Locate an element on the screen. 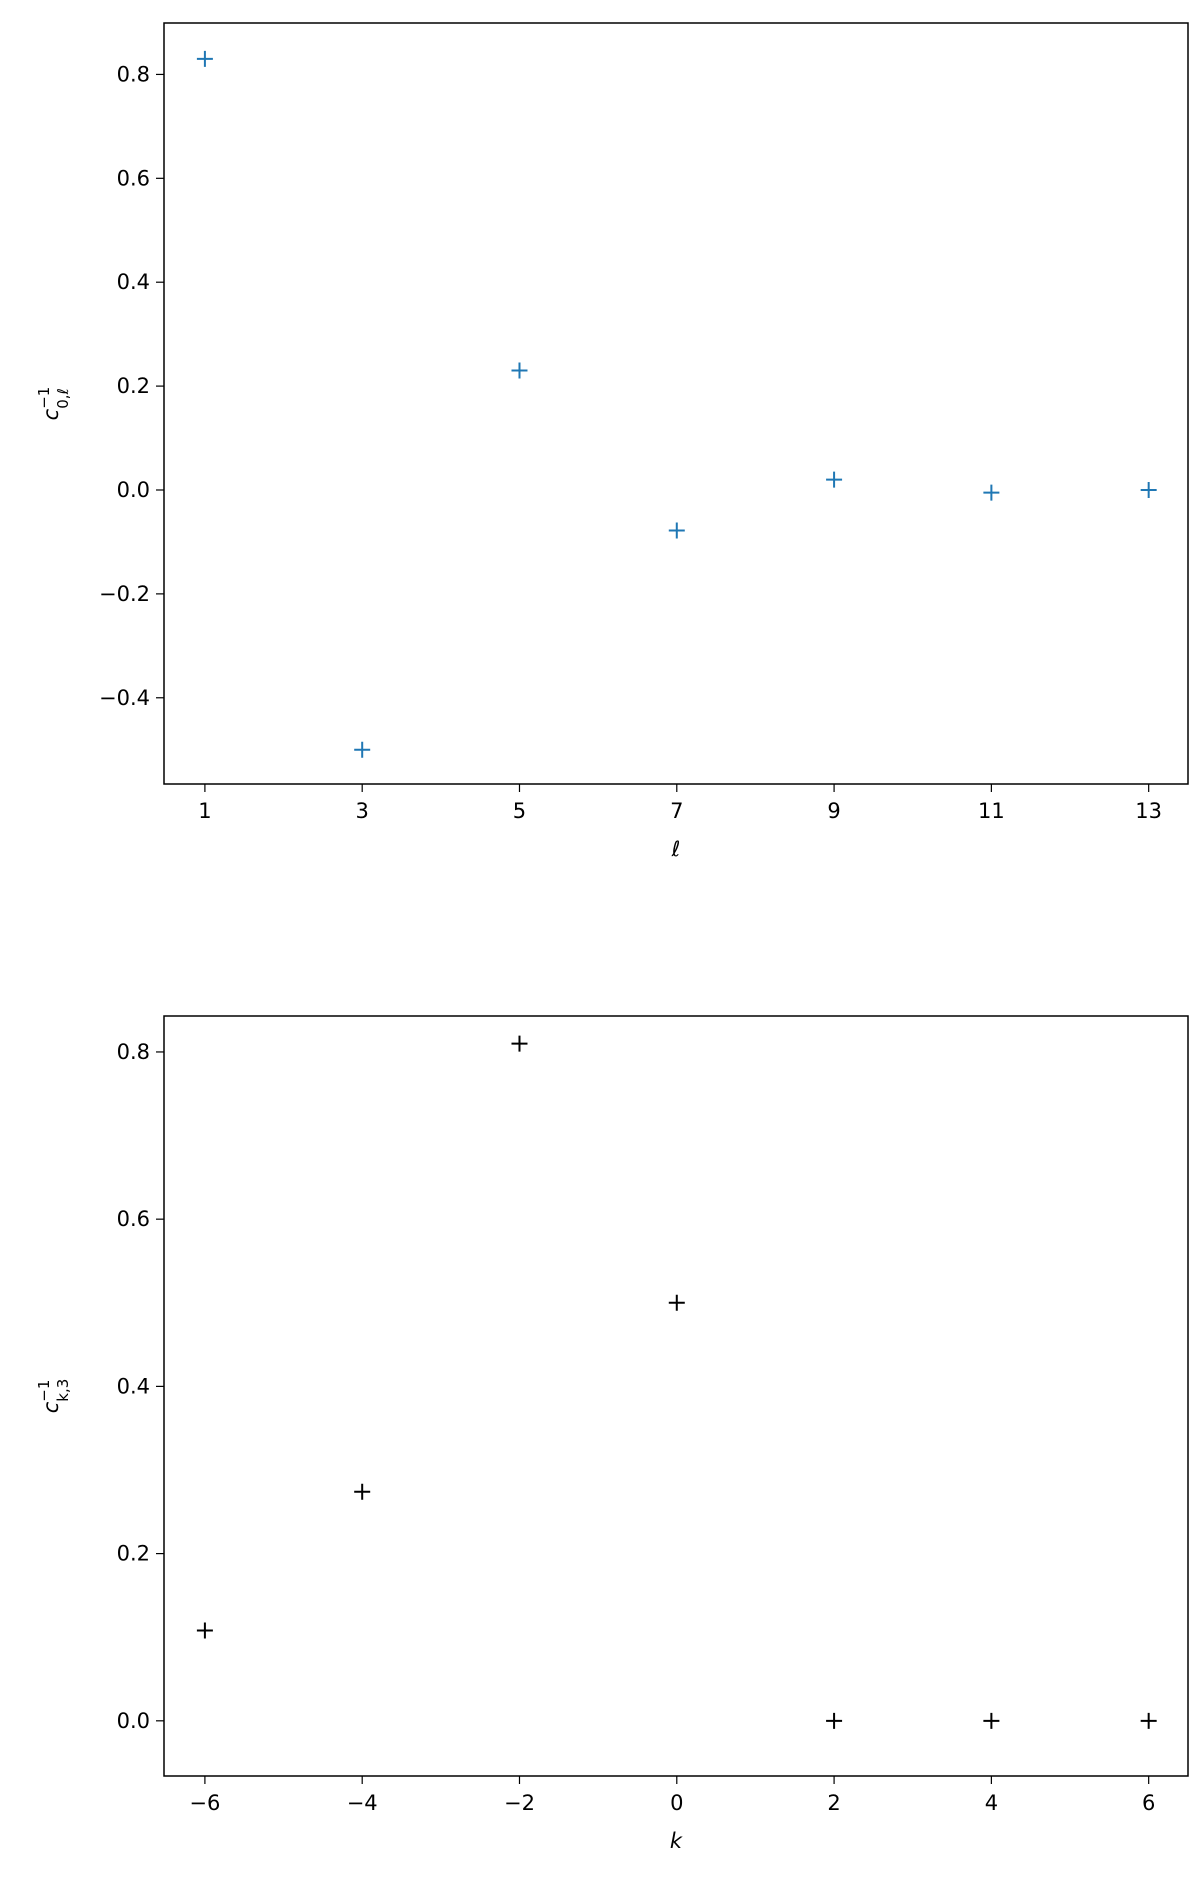 The width and height of the screenshot is (1200, 1889). x-tick-label: −2 is located at coordinates (519, 1803).